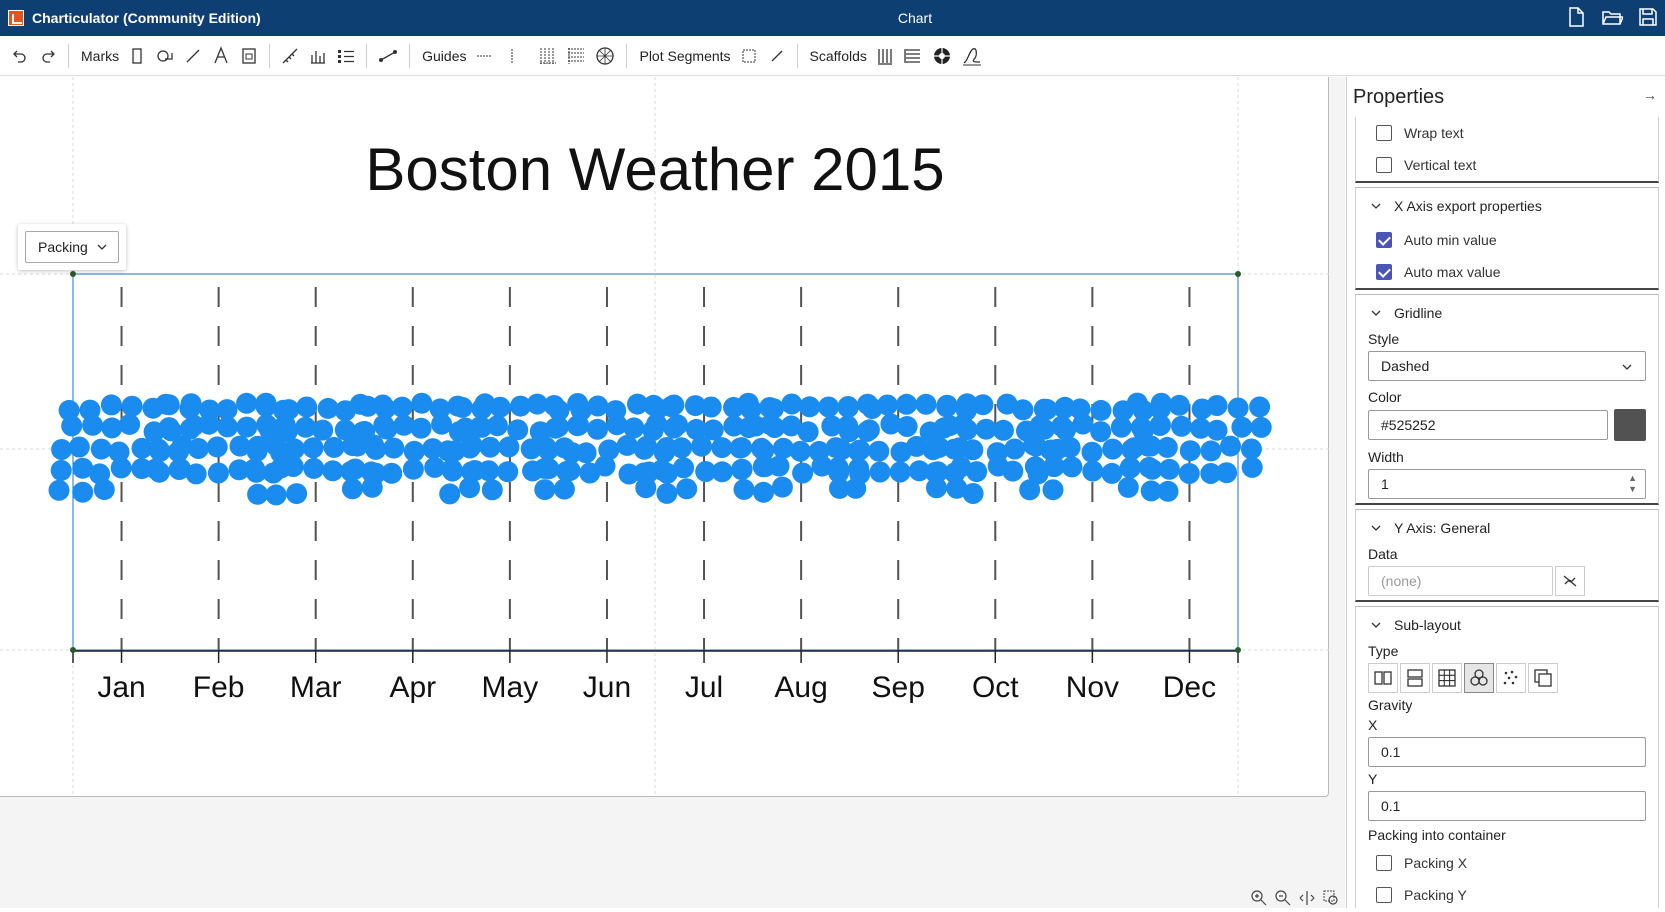  I want to click on new-file-icon, so click(1576, 17).